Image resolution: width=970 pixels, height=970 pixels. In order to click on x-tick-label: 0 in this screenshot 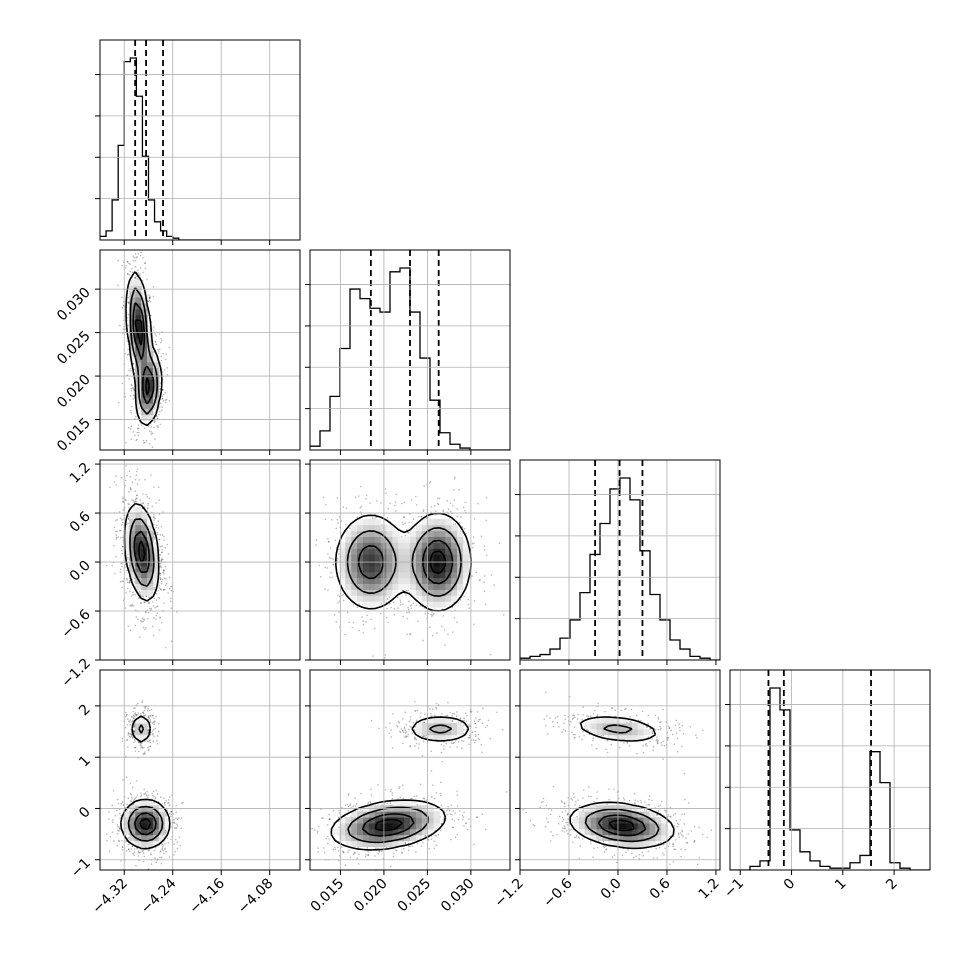, I will do `click(790, 885)`.